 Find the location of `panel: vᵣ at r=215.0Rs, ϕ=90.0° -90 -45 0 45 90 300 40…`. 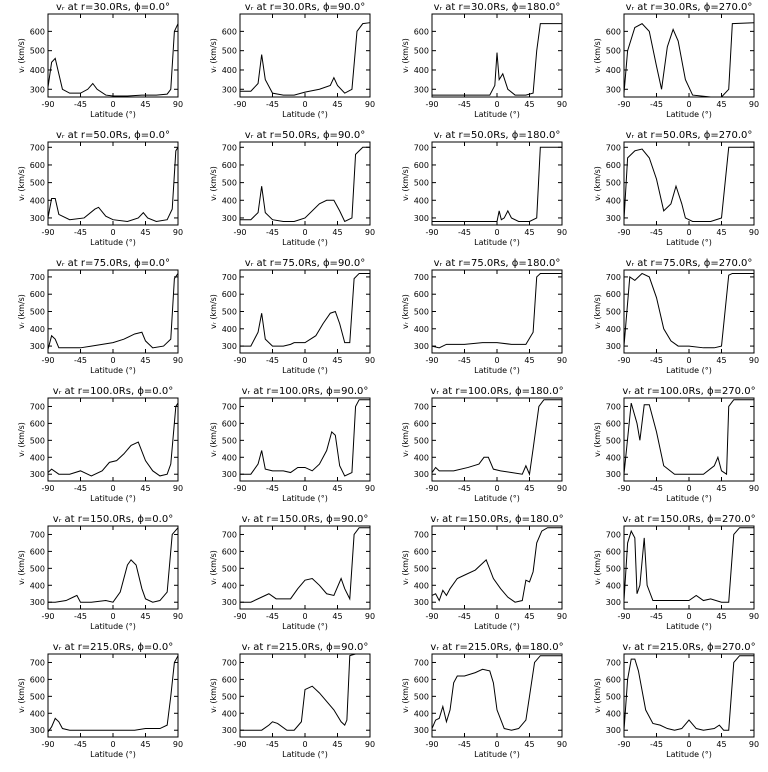

panel: vᵣ at r=215.0Rs, ϕ=90.0° -90 -45 0 45 90 300 40… is located at coordinates (292, 700).